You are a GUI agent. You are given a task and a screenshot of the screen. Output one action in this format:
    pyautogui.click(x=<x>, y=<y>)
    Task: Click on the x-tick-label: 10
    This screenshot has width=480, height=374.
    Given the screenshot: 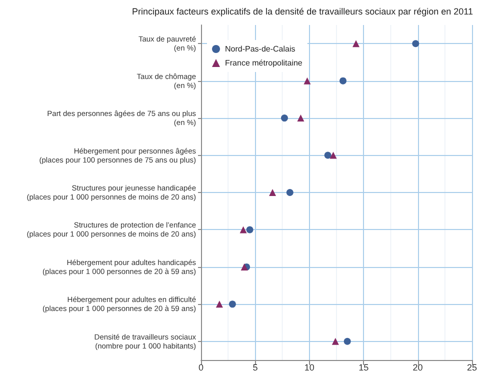 What is the action you would take?
    pyautogui.click(x=309, y=367)
    